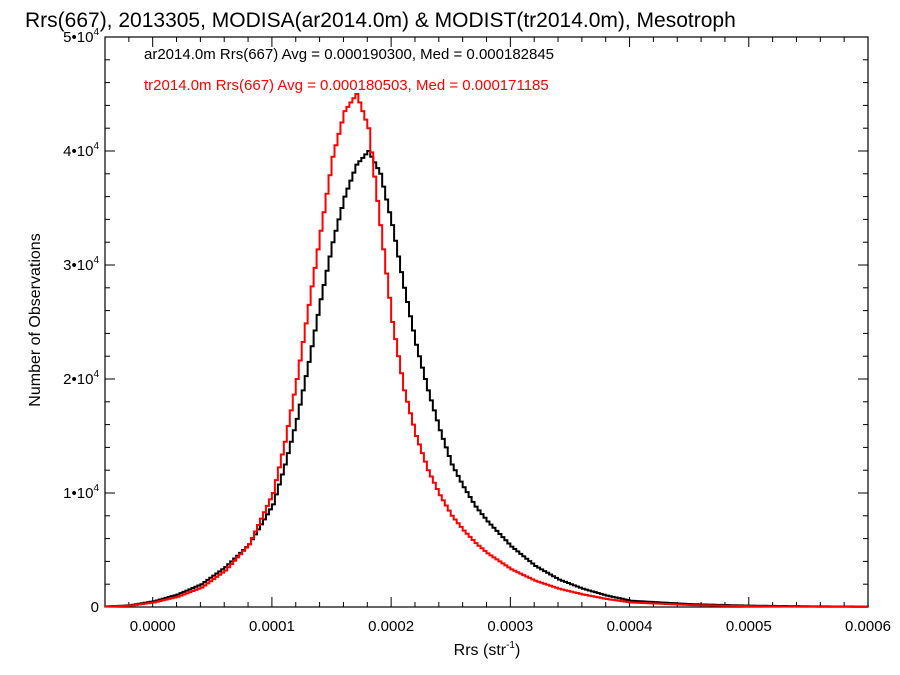  What do you see at coordinates (81, 264) in the screenshot?
I see `y-tick-label: 3•104` at bounding box center [81, 264].